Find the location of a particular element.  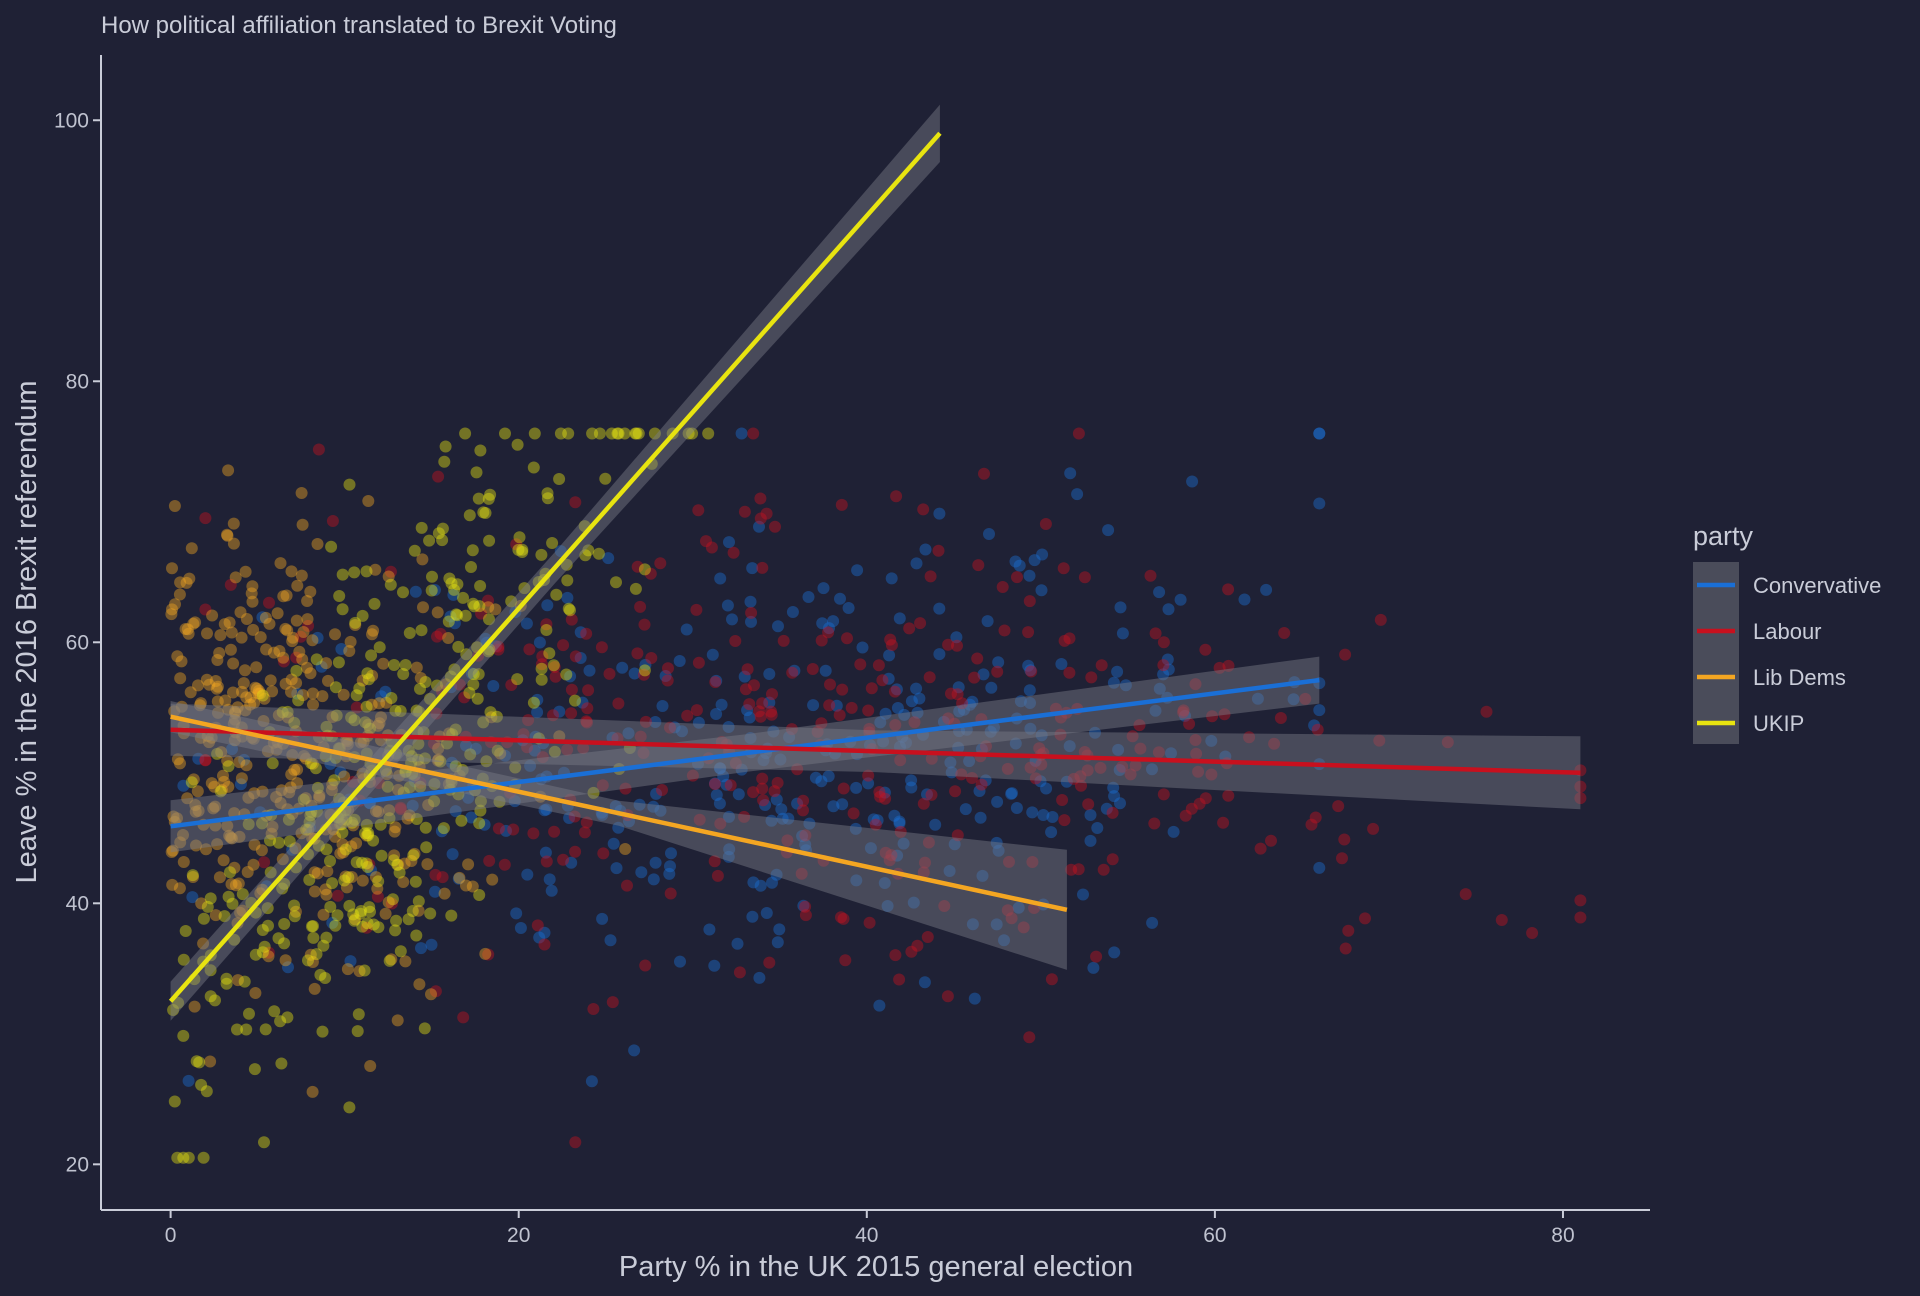

legend-key-background is located at coordinates (1716, 653).